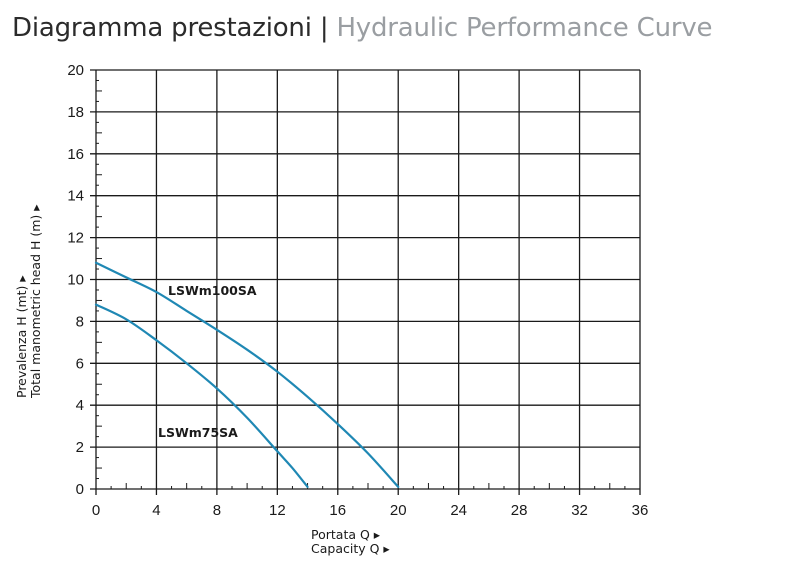  I want to click on x-axis-label-english: Capacity Q ▸, so click(350, 548).